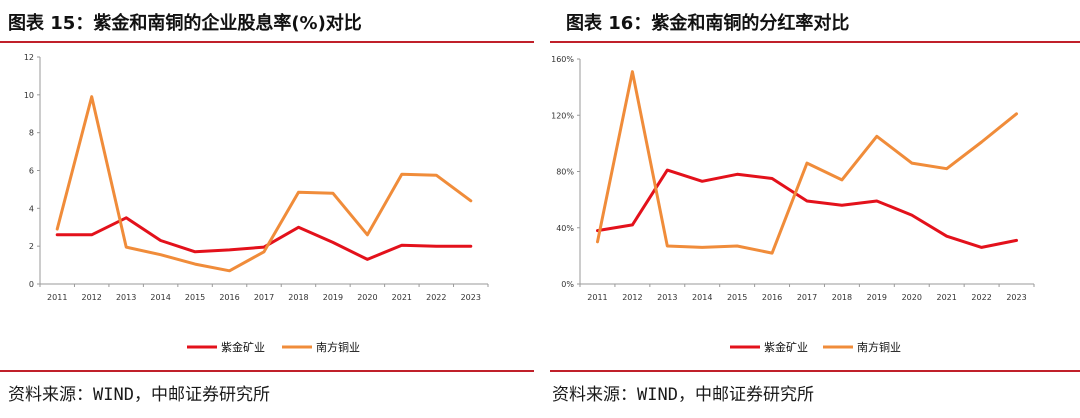  Describe the element at coordinates (708, 23) in the screenshot. I see `chart-title: 图表 16：紫金和南铜的分红率对比` at that location.